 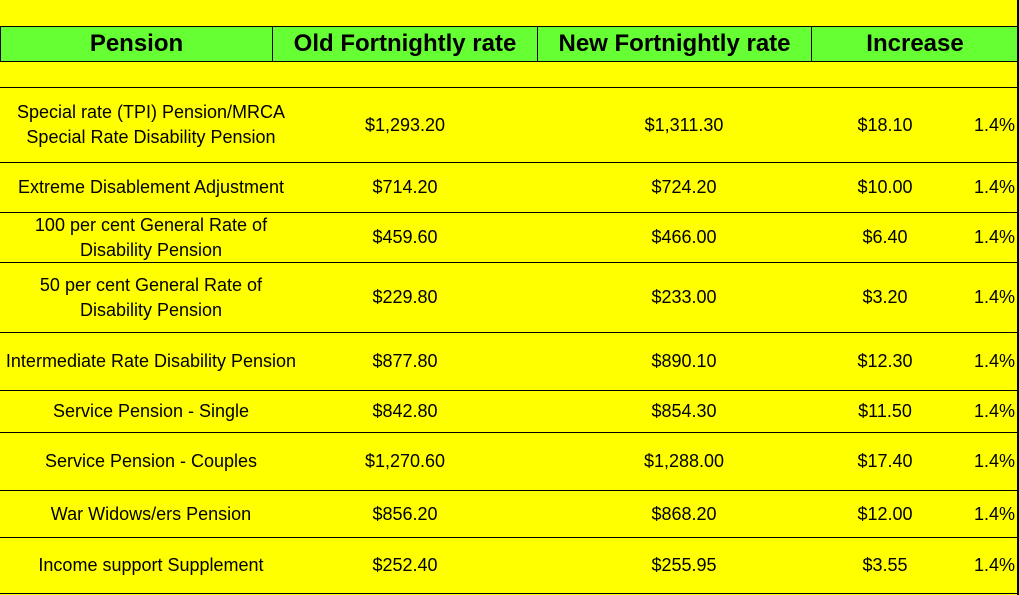 I want to click on new-rate: $724.20, so click(x=684, y=187).